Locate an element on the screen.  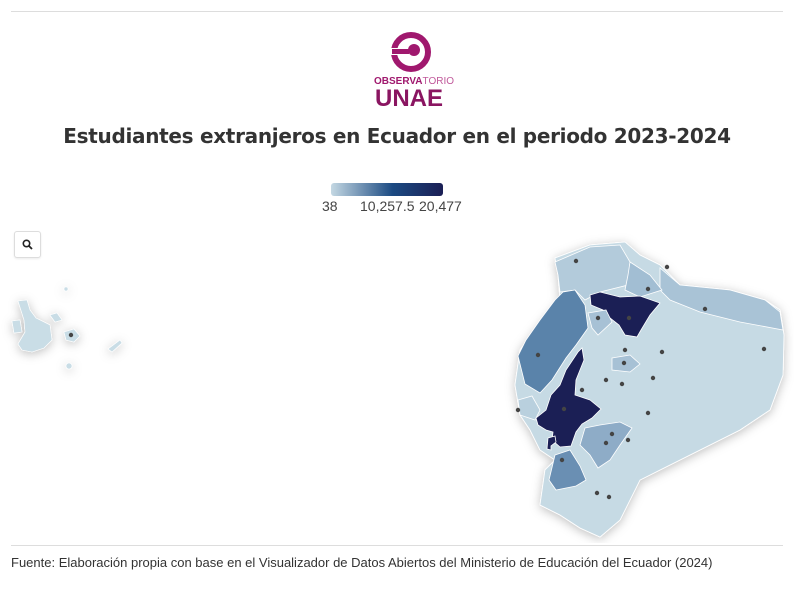
color-scale-legend is located at coordinates (387, 189).